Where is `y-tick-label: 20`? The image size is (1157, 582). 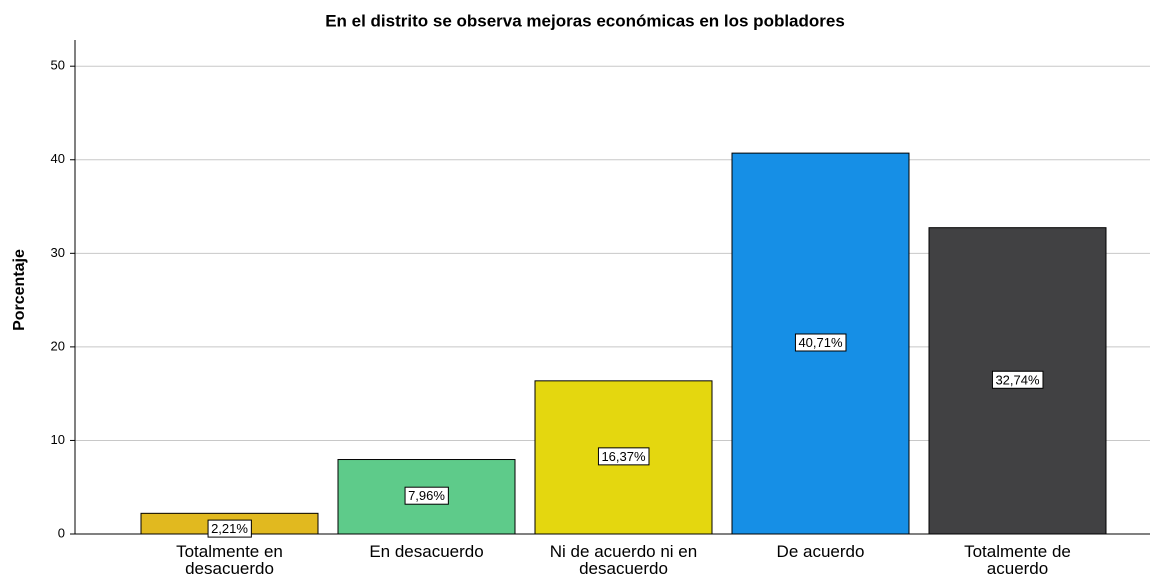
y-tick-label: 20 is located at coordinates (58, 345).